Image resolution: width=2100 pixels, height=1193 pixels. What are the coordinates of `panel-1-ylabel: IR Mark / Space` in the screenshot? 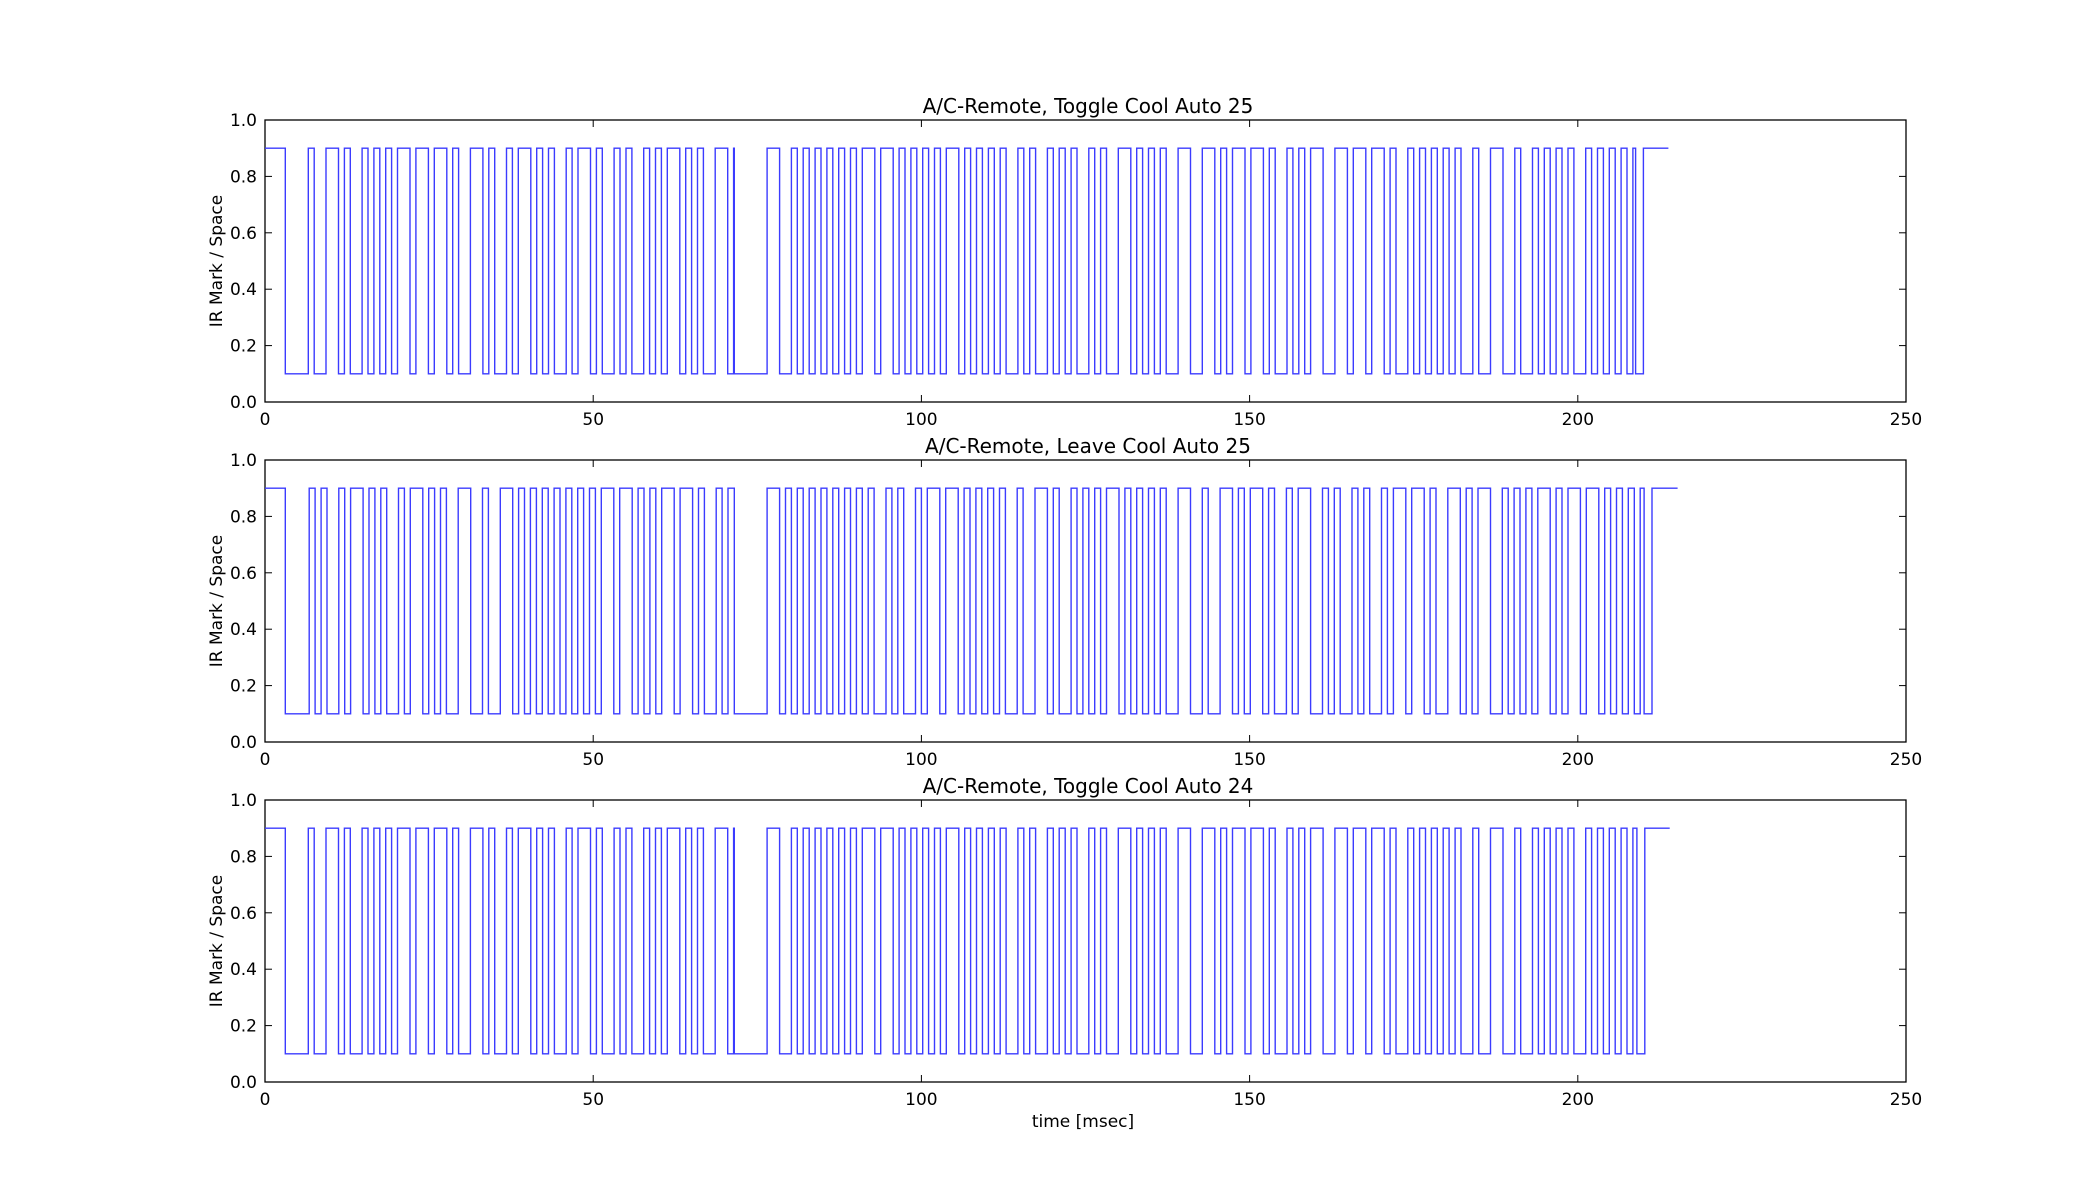 It's located at (217, 261).